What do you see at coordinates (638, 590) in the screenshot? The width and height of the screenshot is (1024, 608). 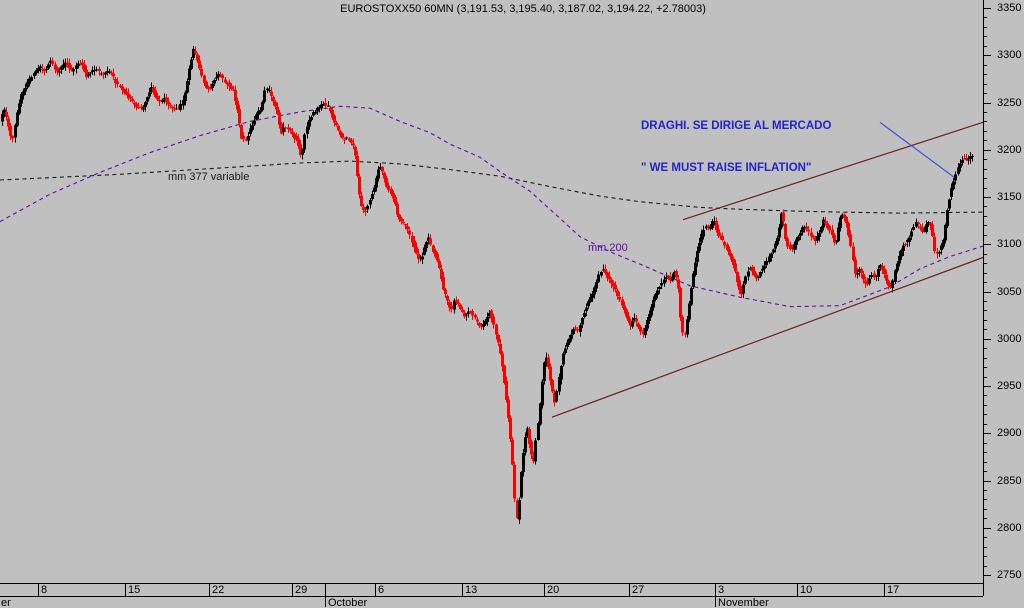 I see `week-tick-label: 27` at bounding box center [638, 590].